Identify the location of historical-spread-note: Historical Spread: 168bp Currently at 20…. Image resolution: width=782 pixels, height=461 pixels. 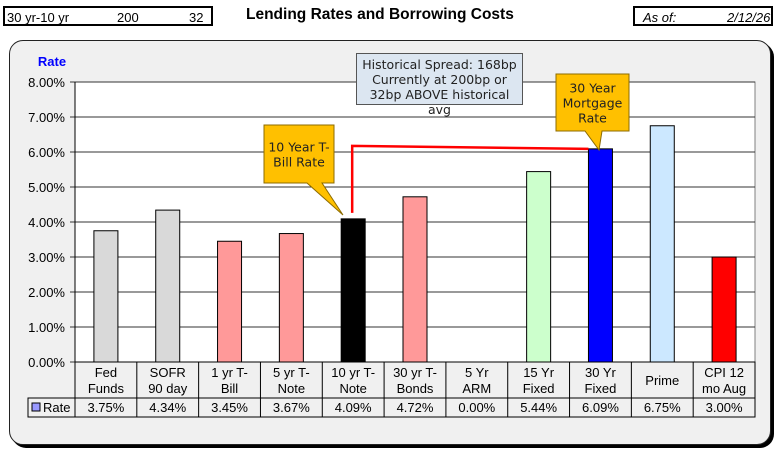
(439, 85).